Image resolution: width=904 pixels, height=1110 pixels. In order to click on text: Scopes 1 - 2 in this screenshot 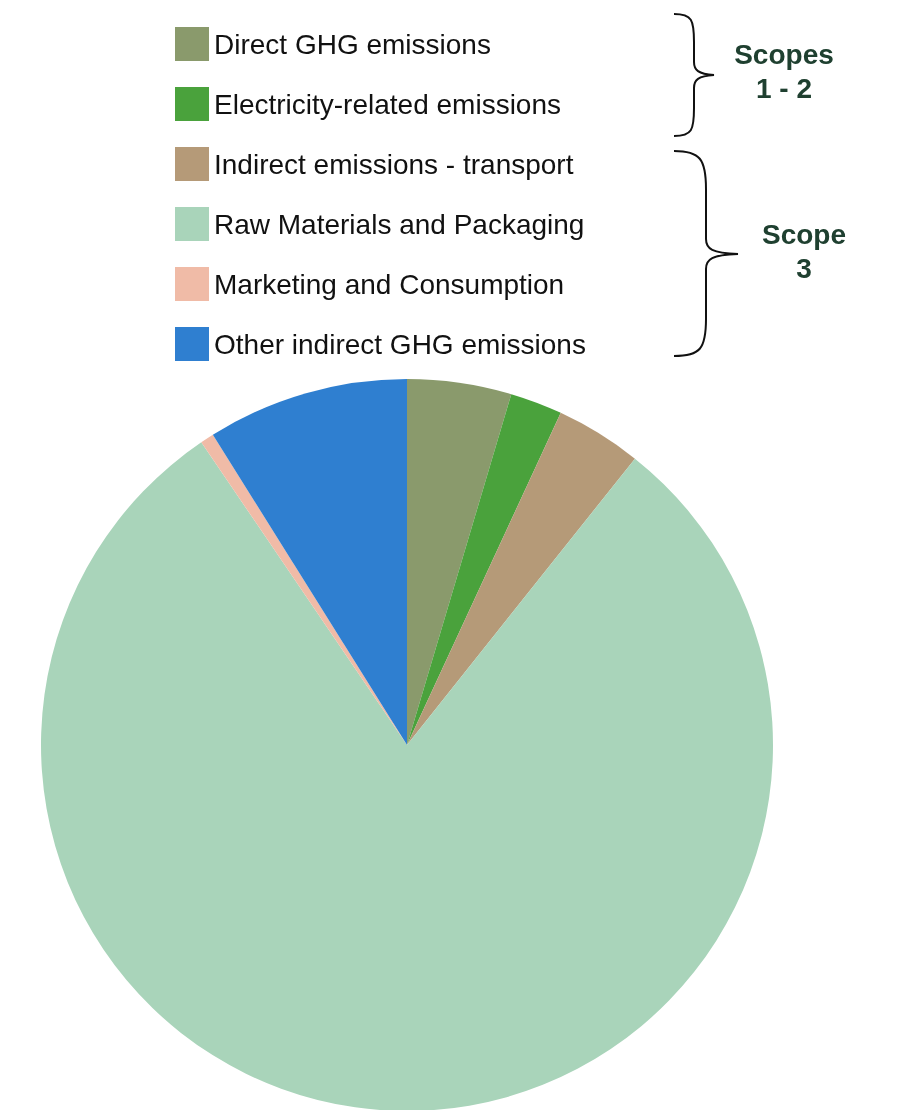, I will do `click(784, 72)`.